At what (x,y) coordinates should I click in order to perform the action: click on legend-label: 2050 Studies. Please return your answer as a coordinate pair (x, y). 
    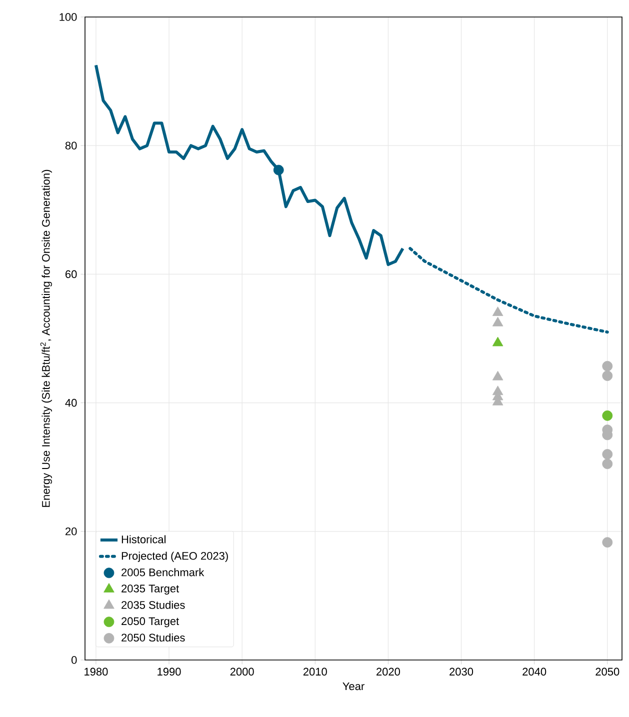
    Looking at the image, I should click on (153, 637).